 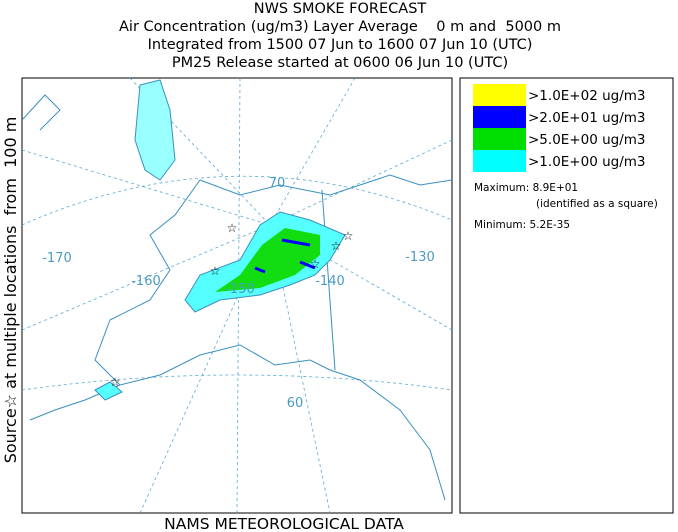 What do you see at coordinates (284, 523) in the screenshot?
I see `footer: NAMS METEOROLOGICAL DATA` at bounding box center [284, 523].